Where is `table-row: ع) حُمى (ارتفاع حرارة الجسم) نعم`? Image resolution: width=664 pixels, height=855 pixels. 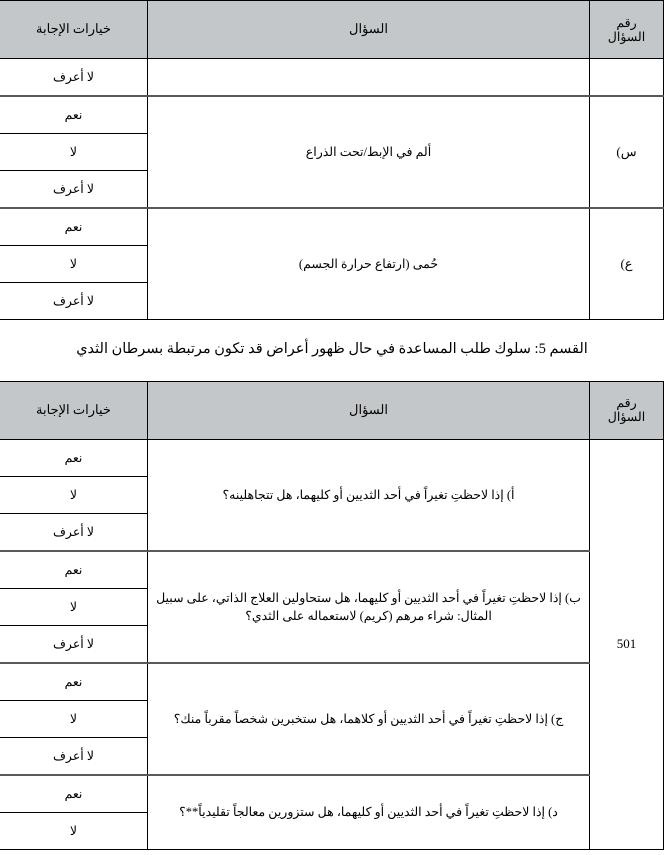
table-row: ع) حُمى (ارتفاع حرارة الجسم) نعم is located at coordinates (332, 263).